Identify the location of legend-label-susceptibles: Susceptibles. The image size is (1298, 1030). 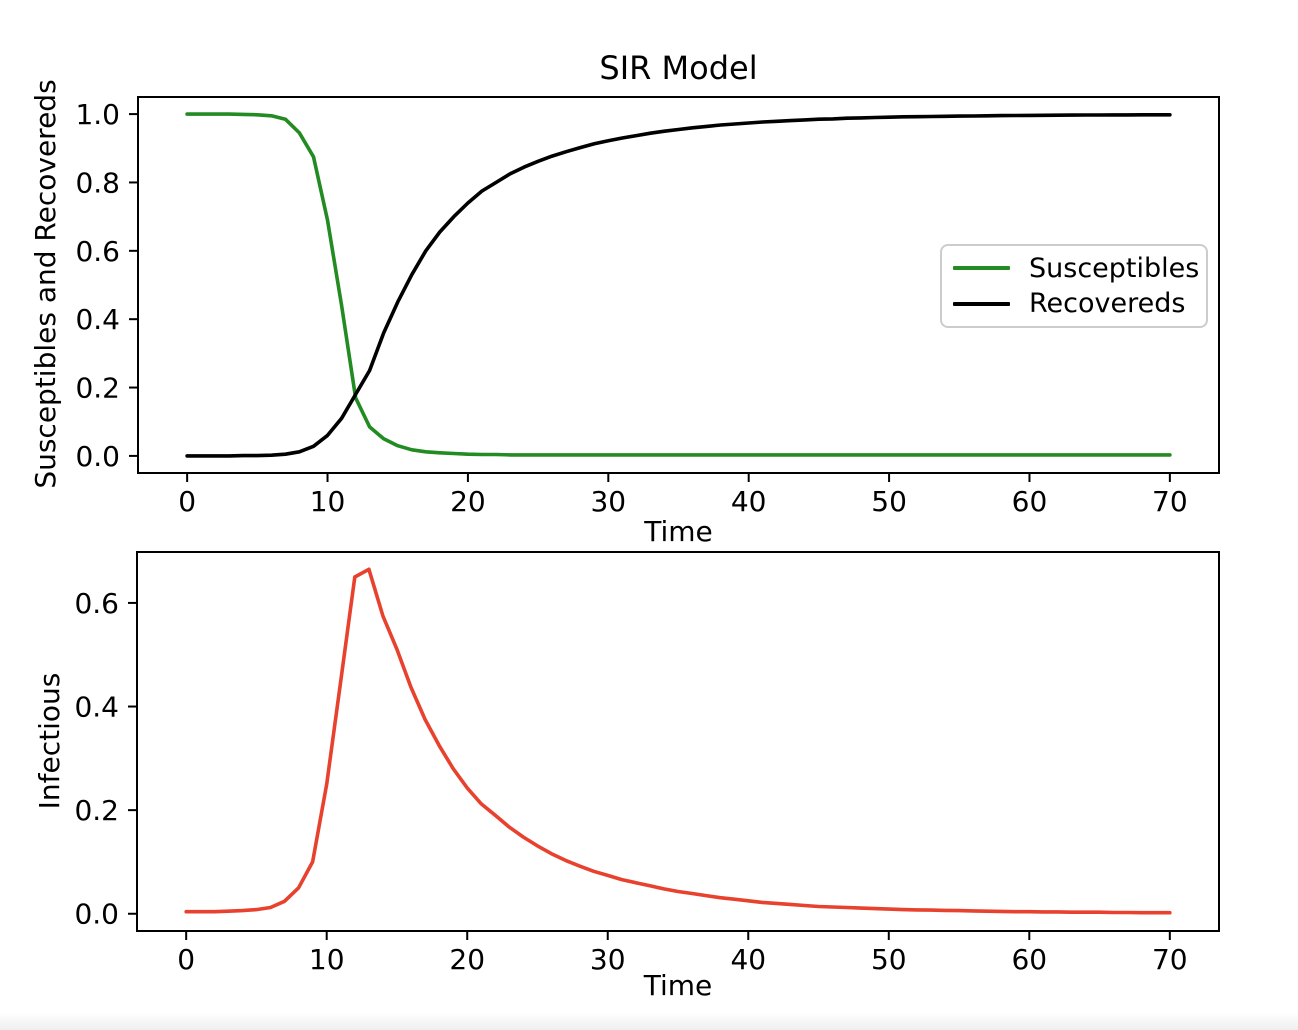
(1114, 268).